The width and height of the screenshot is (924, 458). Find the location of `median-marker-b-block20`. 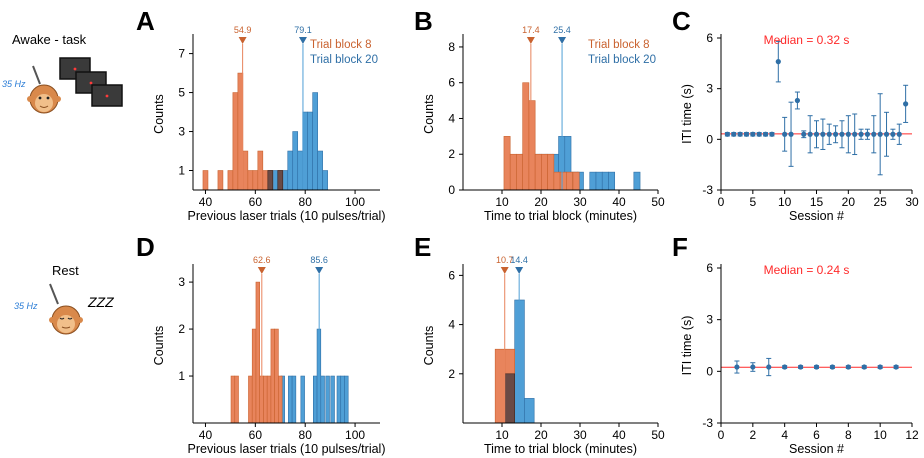

median-marker-b-block20 is located at coordinates (562, 40).